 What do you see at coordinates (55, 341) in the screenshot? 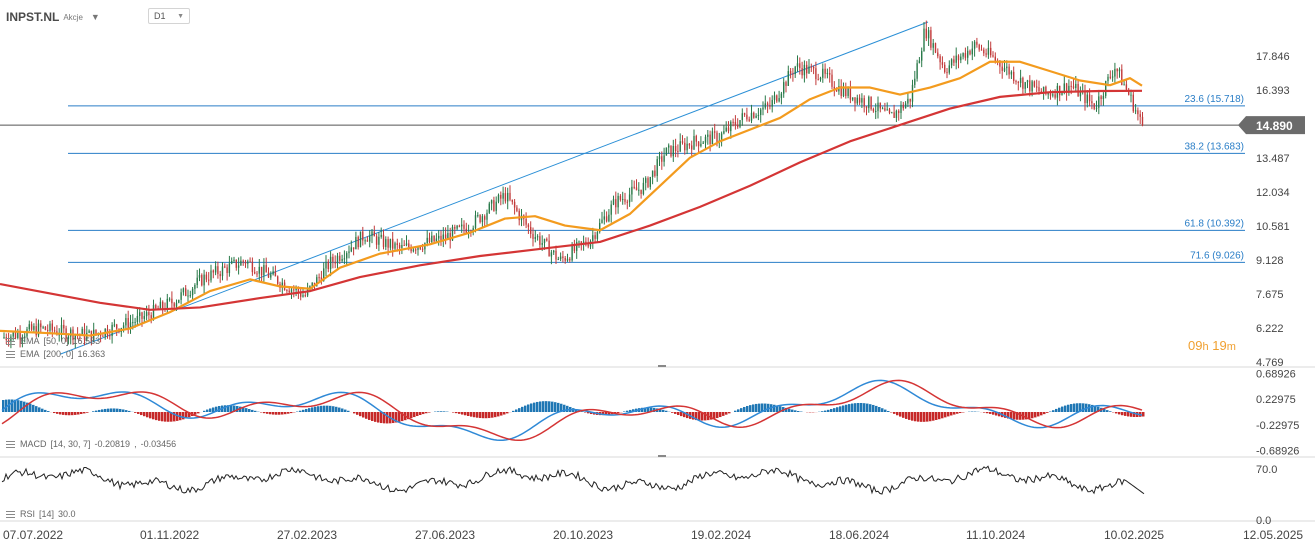
I see `legend-ema50: EMA [50, 0] 16.583` at bounding box center [55, 341].